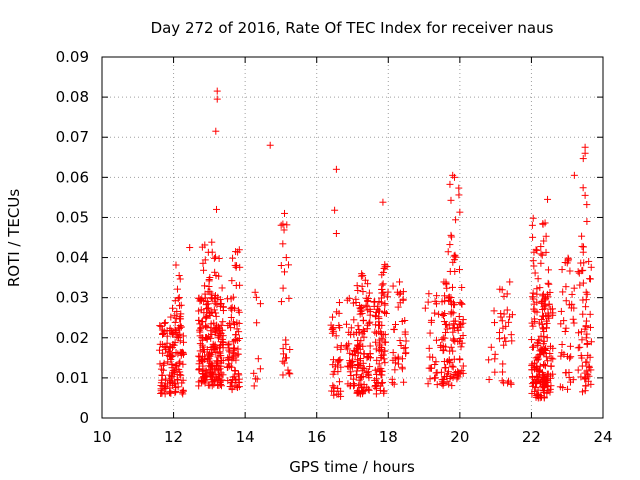 The width and height of the screenshot is (640, 480). I want to click on x-tick-label: 18, so click(388, 437).